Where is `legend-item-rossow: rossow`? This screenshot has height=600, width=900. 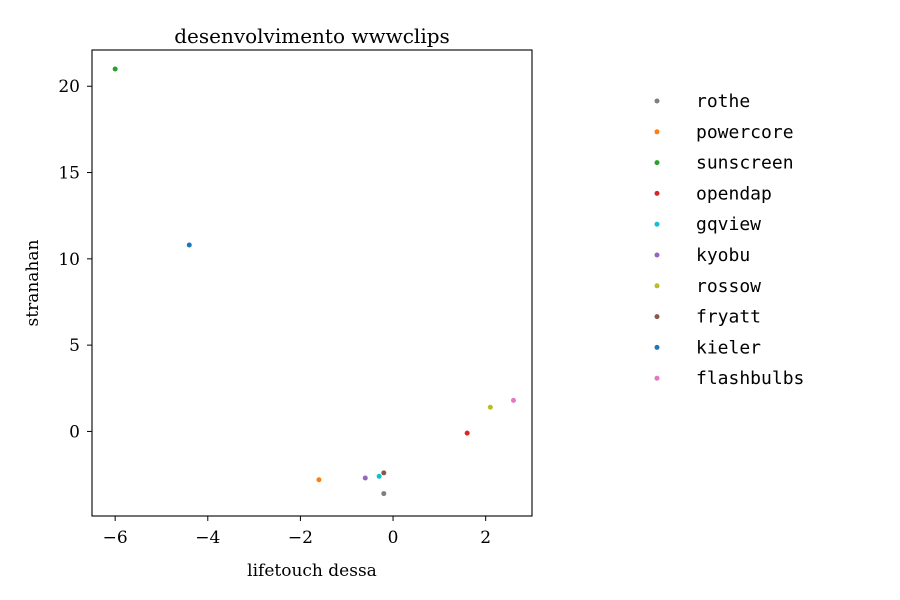
legend-item-rossow: rossow is located at coordinates (707, 286).